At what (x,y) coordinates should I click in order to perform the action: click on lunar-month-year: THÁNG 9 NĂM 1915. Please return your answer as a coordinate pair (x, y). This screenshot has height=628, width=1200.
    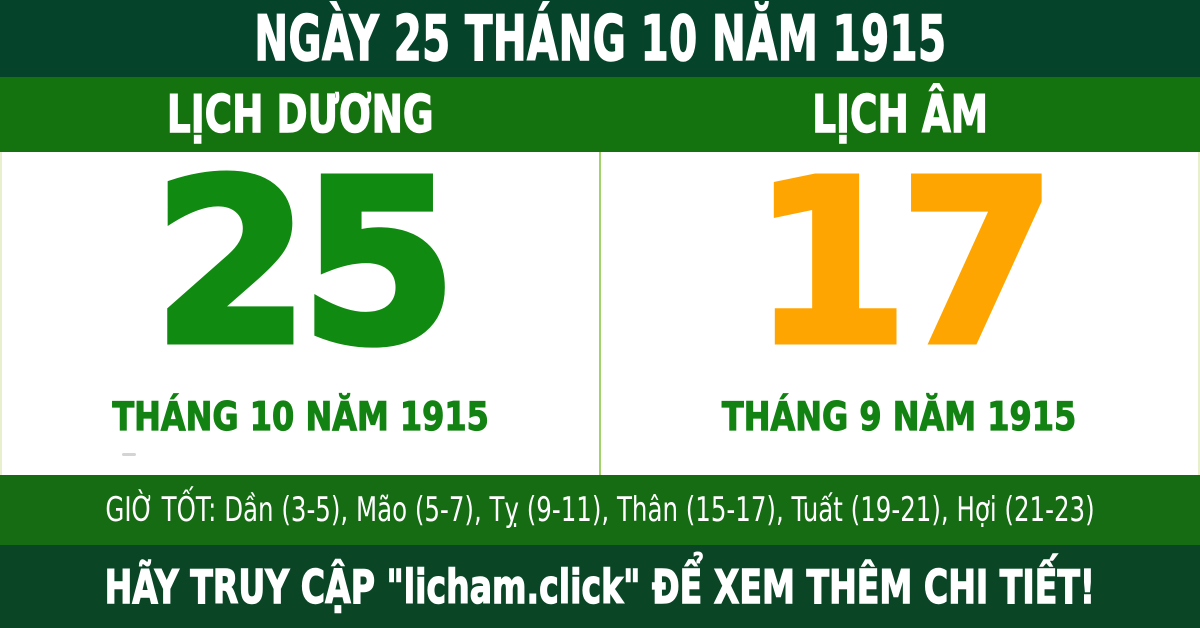
    Looking at the image, I should click on (899, 417).